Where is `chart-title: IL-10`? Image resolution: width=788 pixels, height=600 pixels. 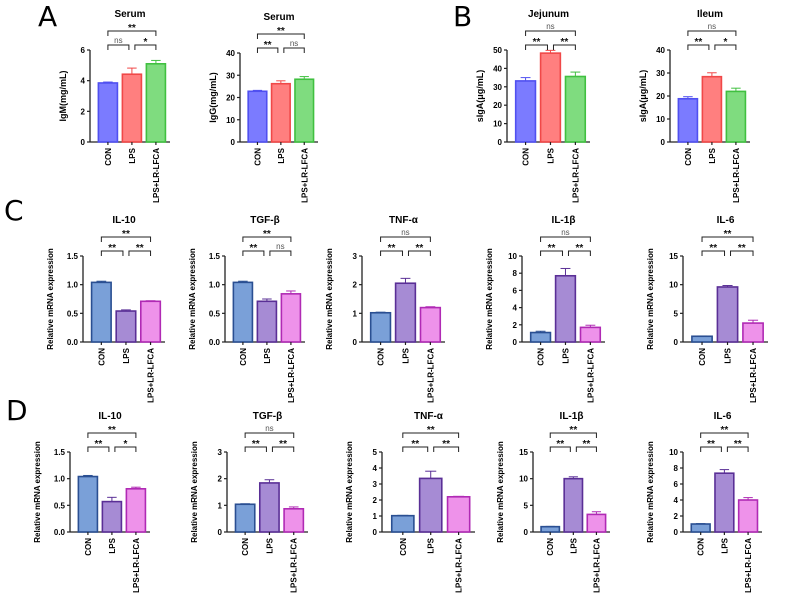 chart-title: IL-10 is located at coordinates (110, 416).